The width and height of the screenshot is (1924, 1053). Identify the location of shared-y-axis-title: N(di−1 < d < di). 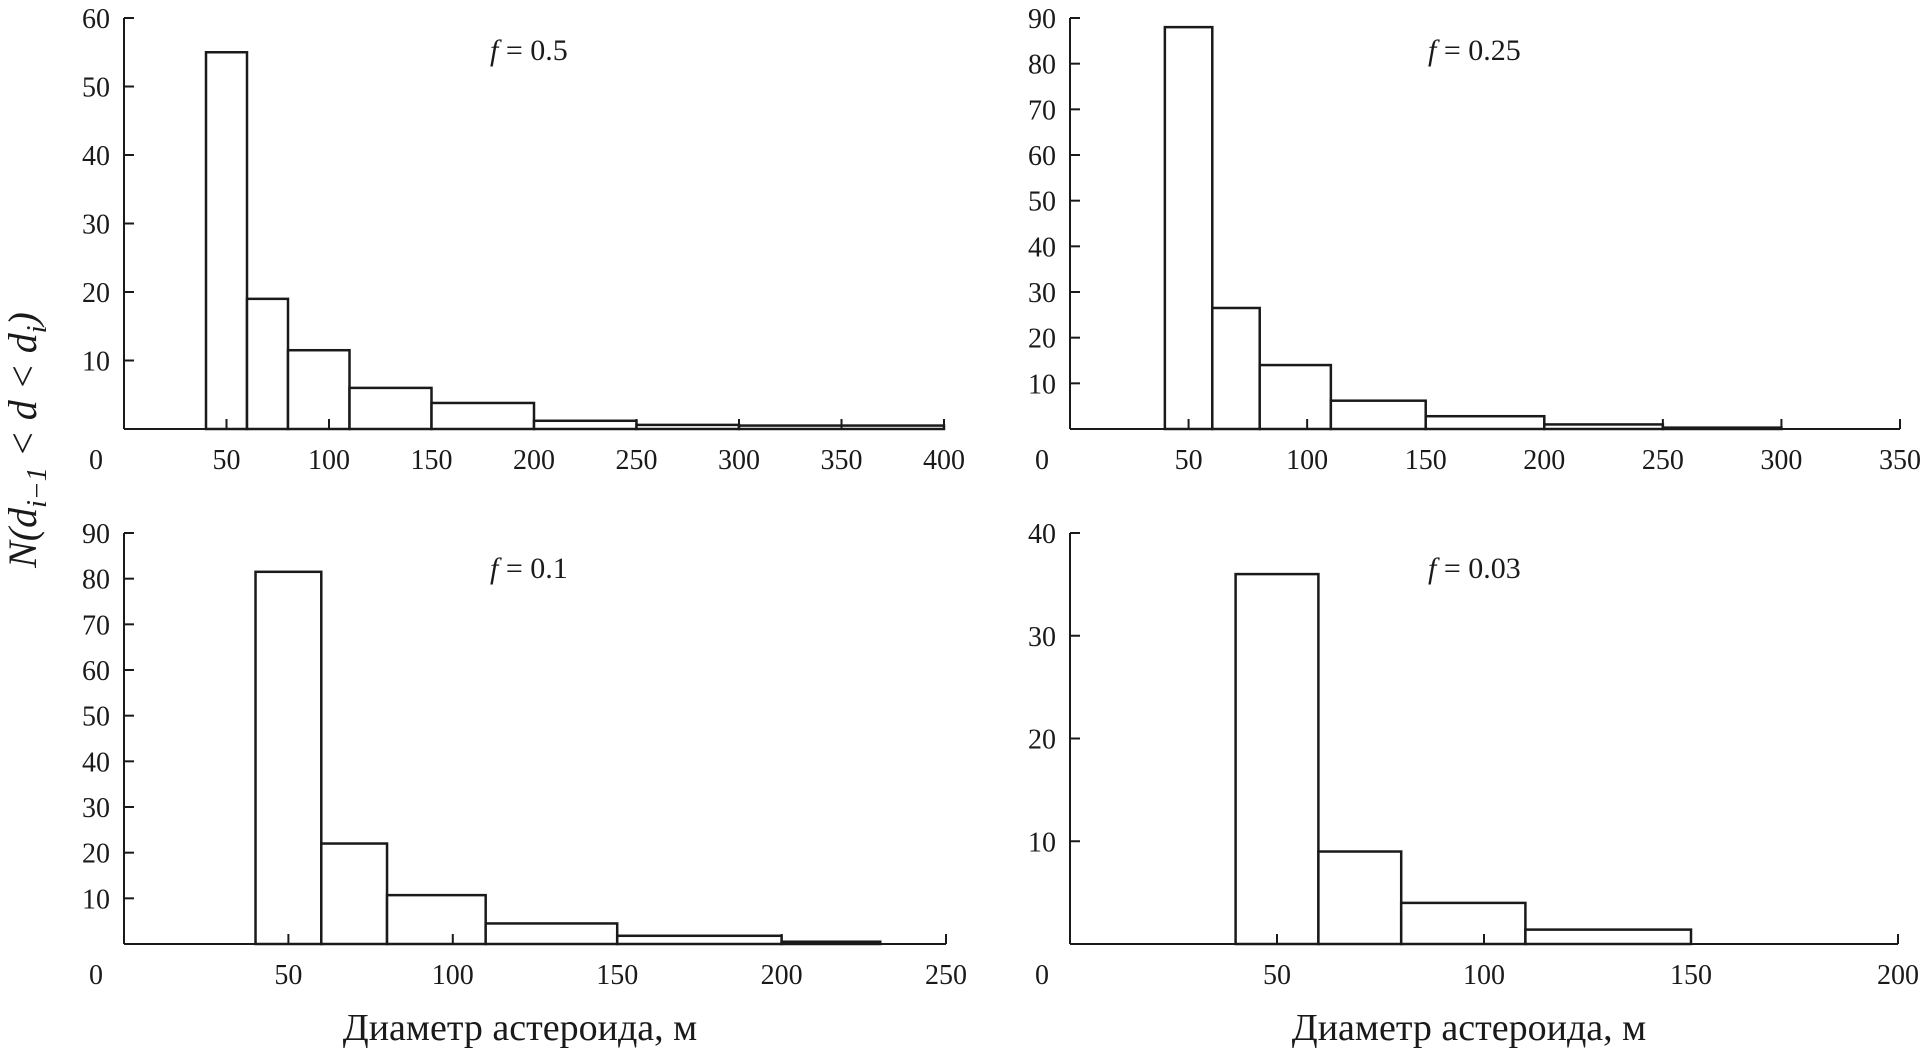
(26, 440).